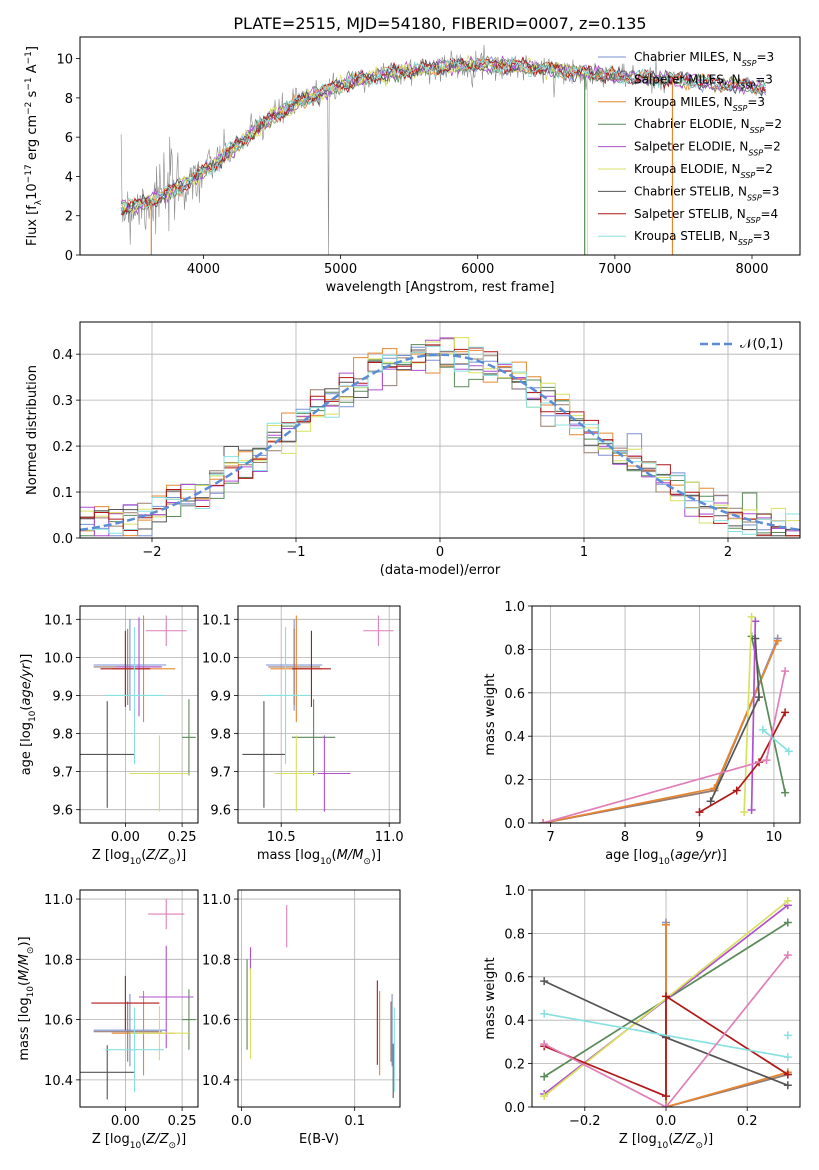 This screenshot has width=819, height=1170. What do you see at coordinates (29, 173) in the screenshot?
I see `label-part: −17` at bounding box center [29, 173].